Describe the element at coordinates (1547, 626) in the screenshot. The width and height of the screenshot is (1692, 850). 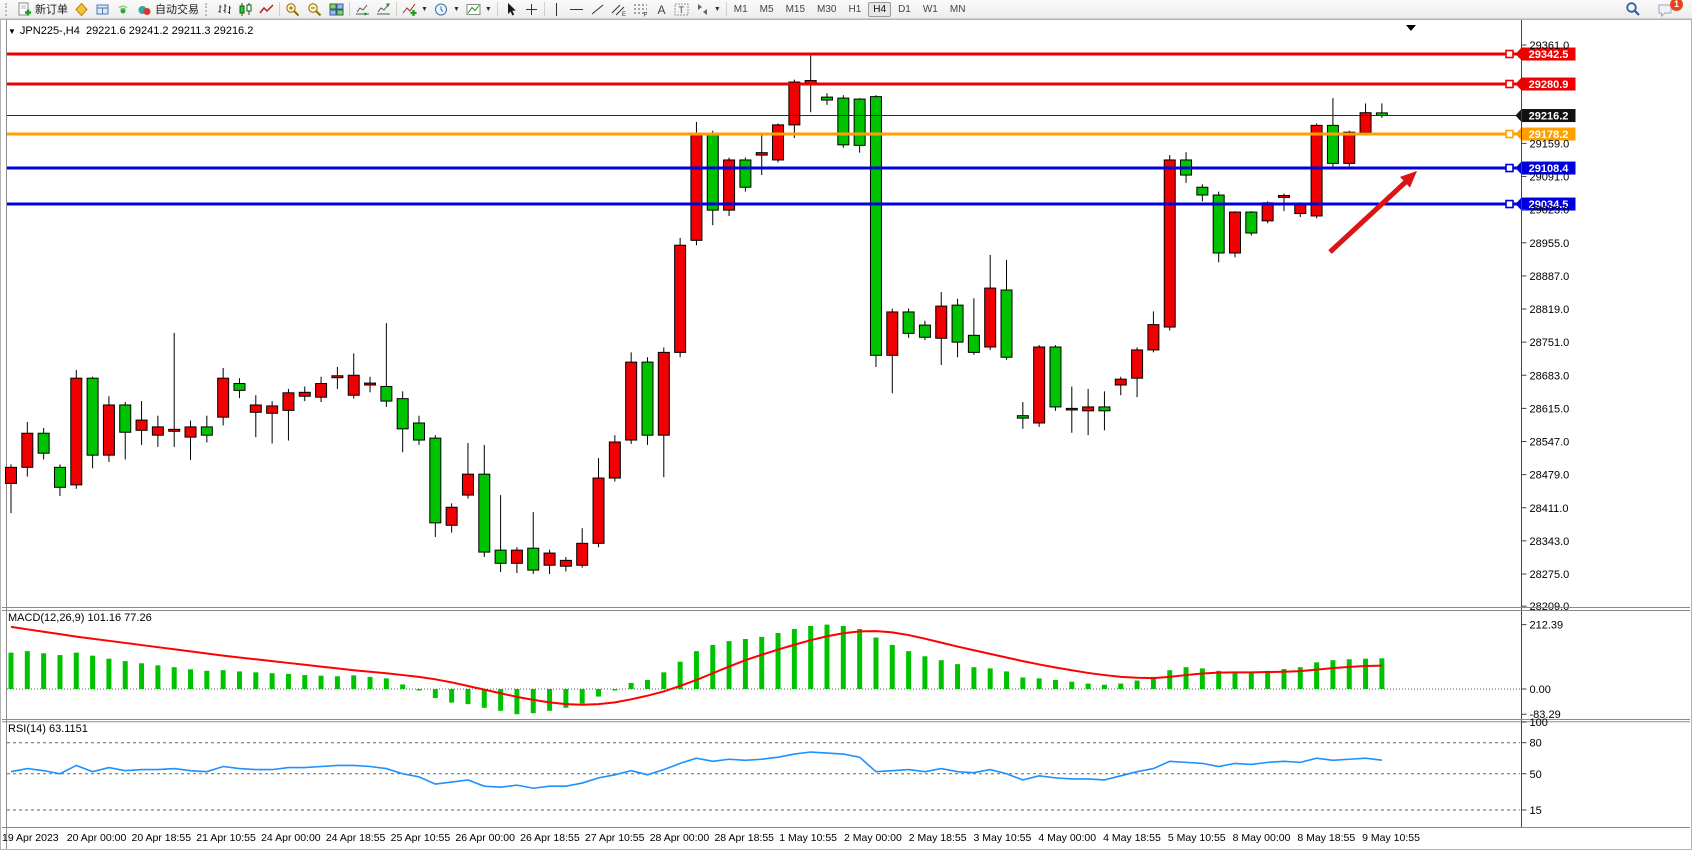
I see `macd-axis-label: 212.39` at that location.